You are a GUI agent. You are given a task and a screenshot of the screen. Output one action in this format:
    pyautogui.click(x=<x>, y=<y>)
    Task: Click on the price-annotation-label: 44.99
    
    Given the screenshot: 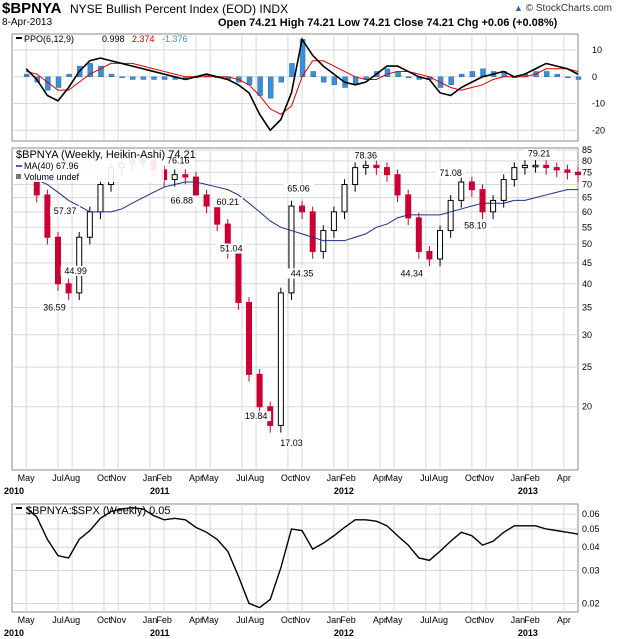 What is the action you would take?
    pyautogui.click(x=75, y=271)
    